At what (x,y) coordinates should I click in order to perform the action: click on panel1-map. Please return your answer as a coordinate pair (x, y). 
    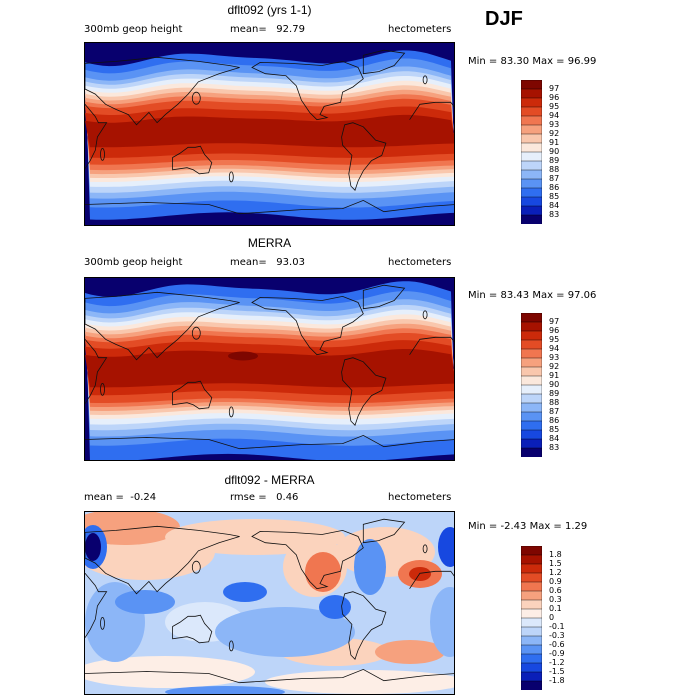
    Looking at the image, I should click on (269, 134).